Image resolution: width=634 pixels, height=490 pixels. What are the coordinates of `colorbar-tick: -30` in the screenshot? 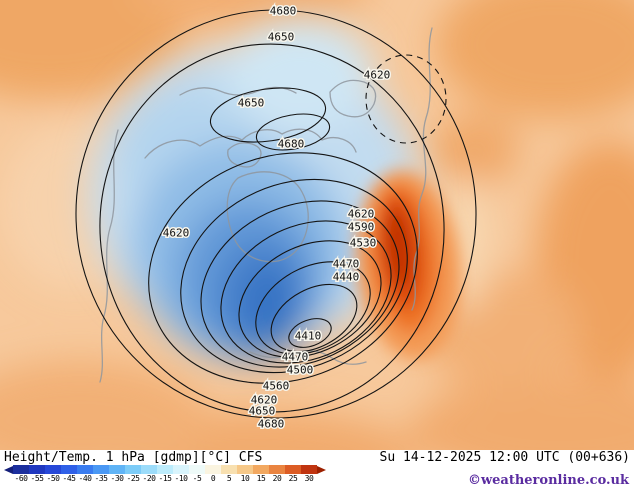 It's located at (117, 478).